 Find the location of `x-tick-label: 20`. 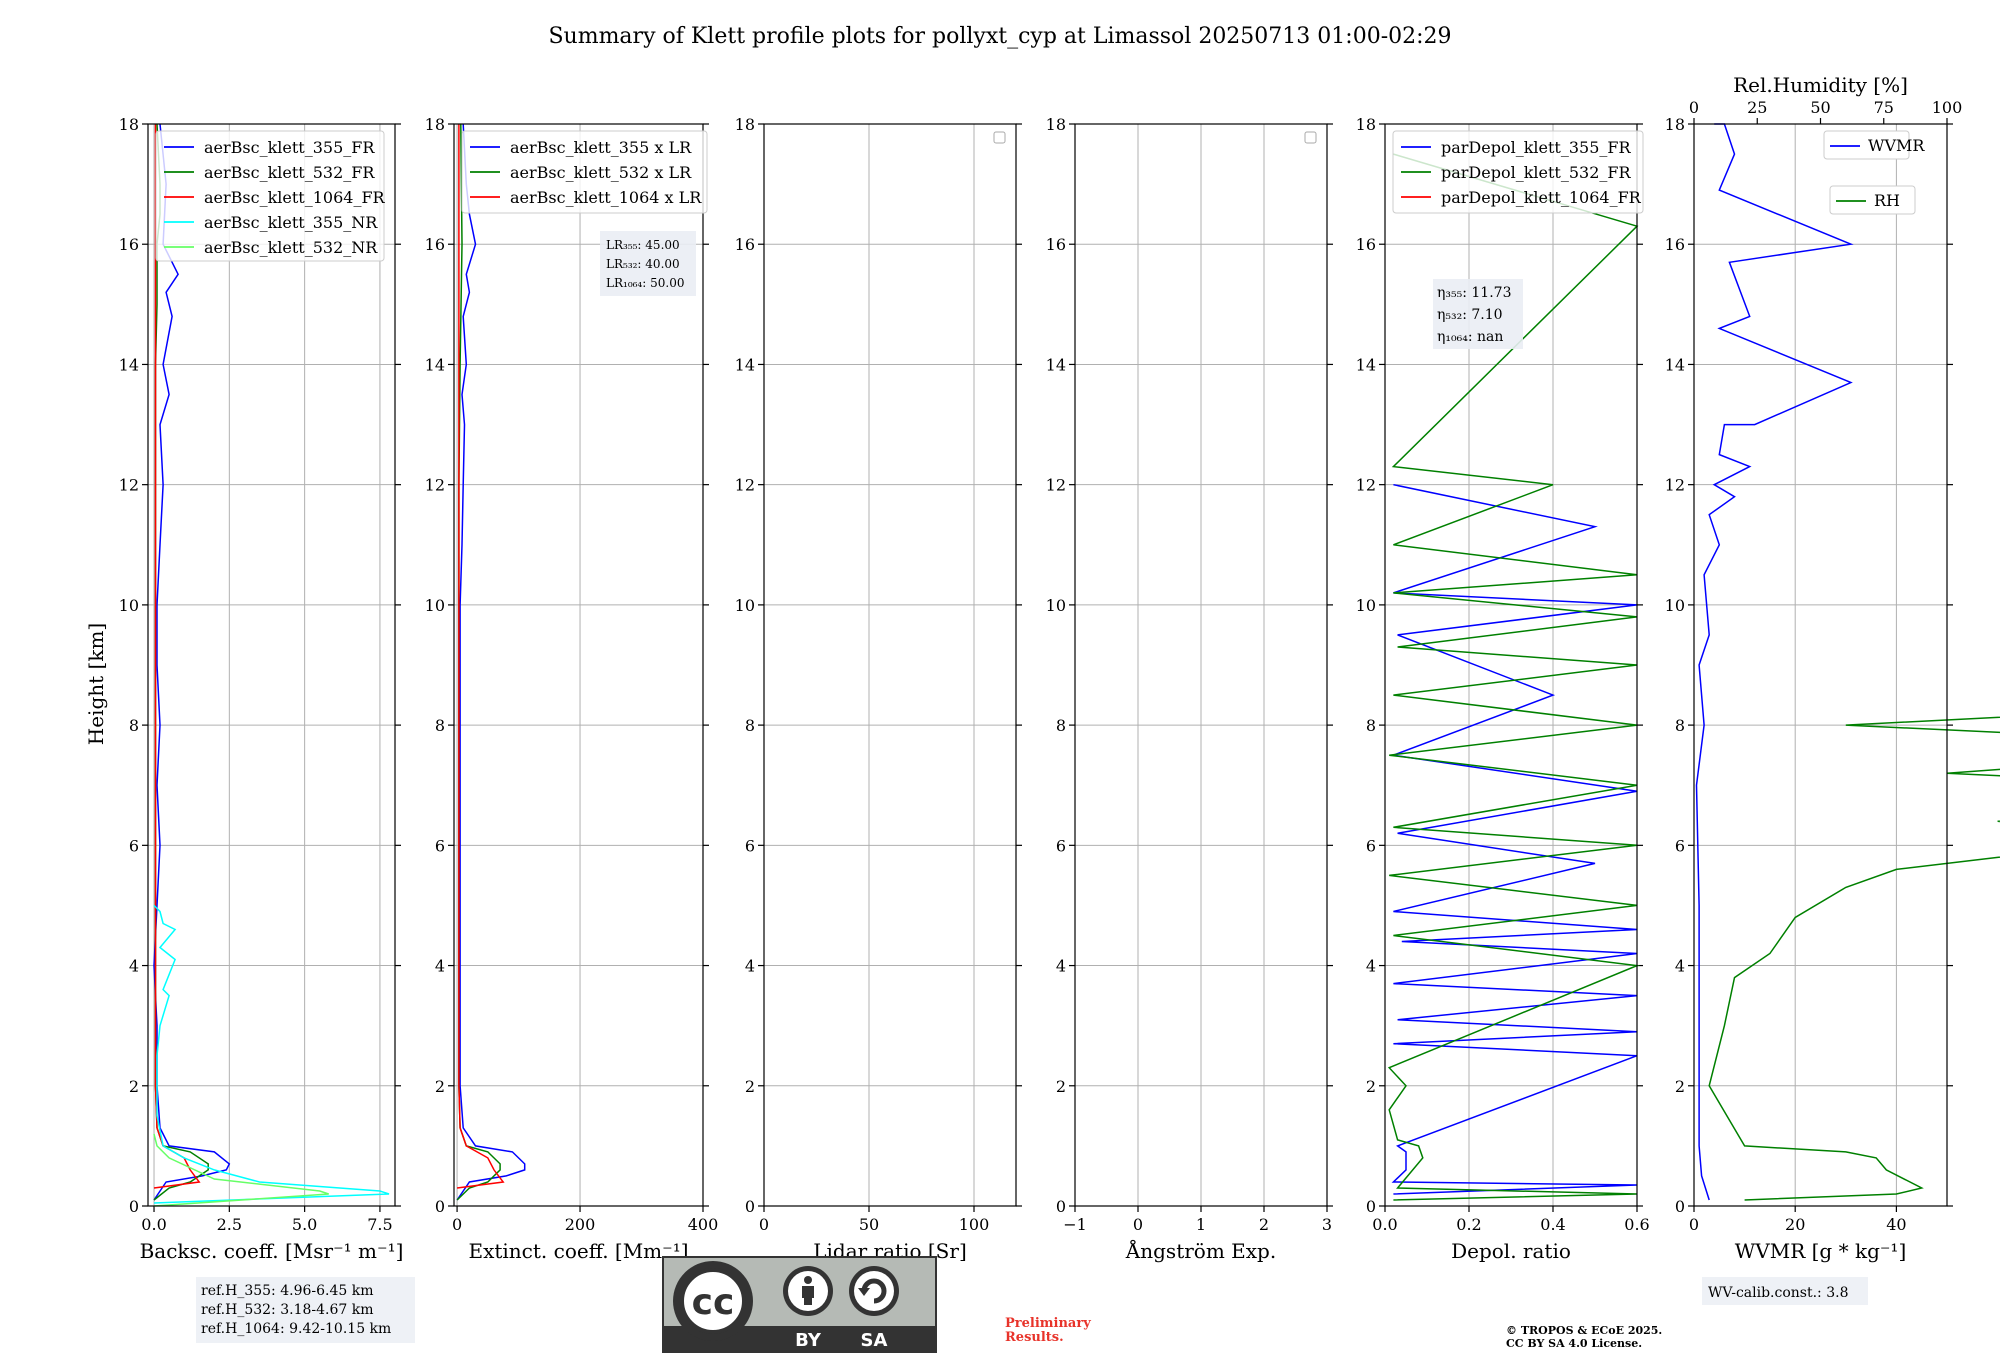

x-tick-label: 20 is located at coordinates (1795, 1224).